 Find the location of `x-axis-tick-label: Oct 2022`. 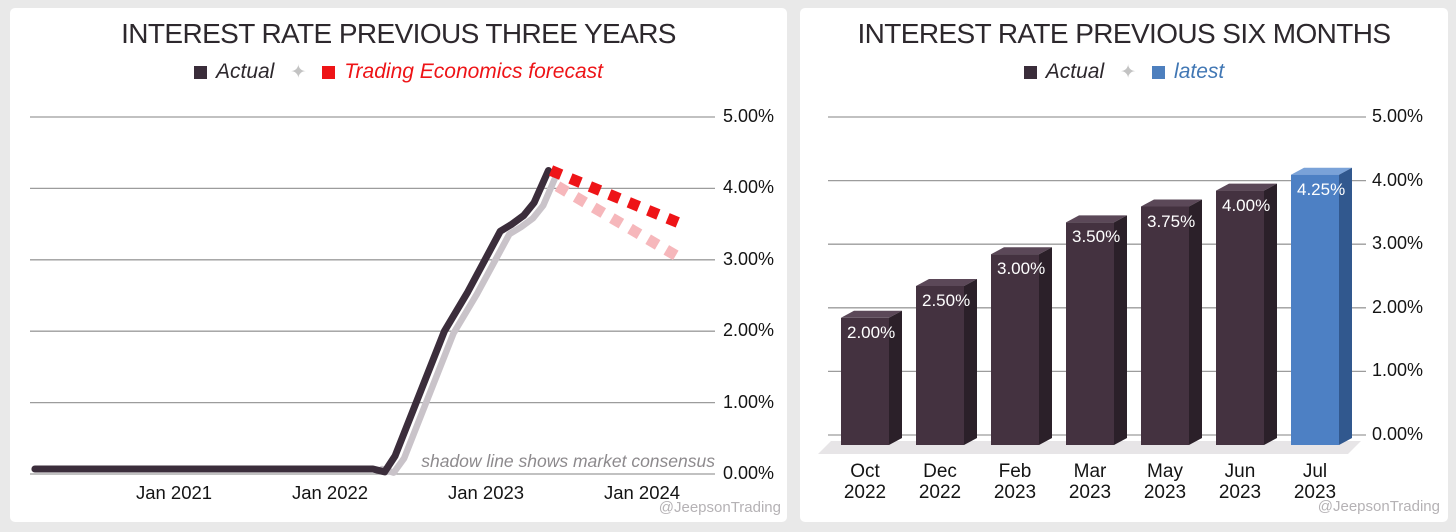

x-axis-tick-label: Oct 2022 is located at coordinates (865, 482).